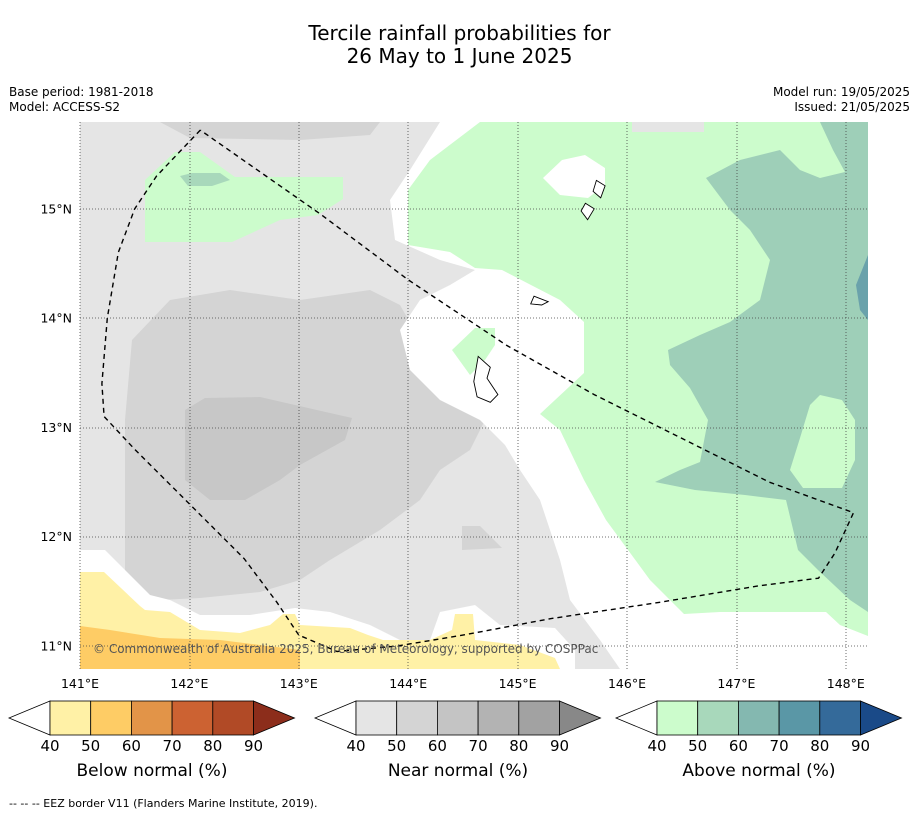 Image resolution: width=919 pixels, height=816 pixels. I want to click on above-normal-40-inner, so click(822, 441).